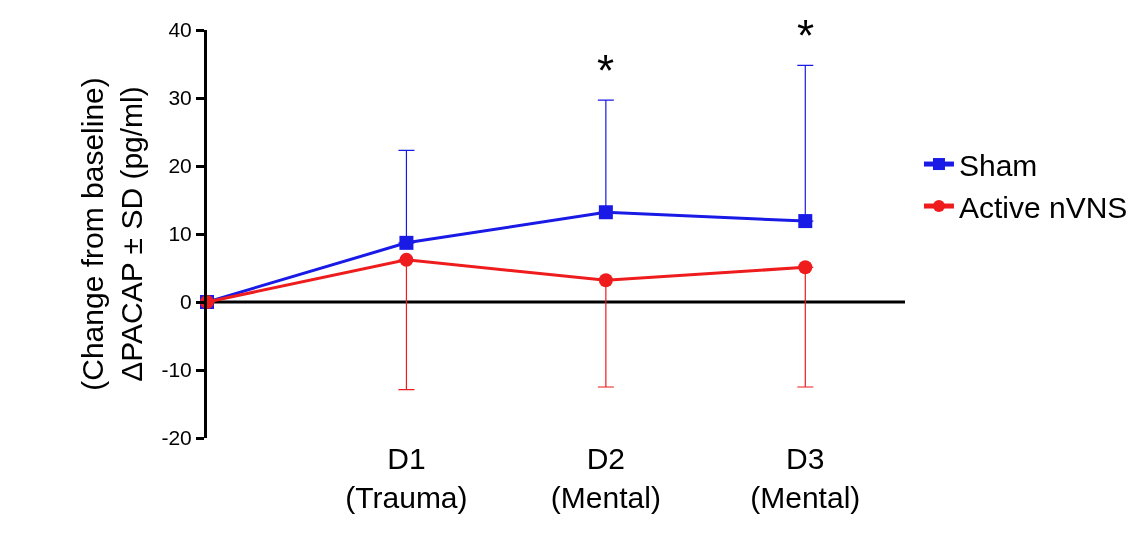 The height and width of the screenshot is (533, 1145). Describe the element at coordinates (176, 438) in the screenshot. I see `y-tick-label: -20` at that location.